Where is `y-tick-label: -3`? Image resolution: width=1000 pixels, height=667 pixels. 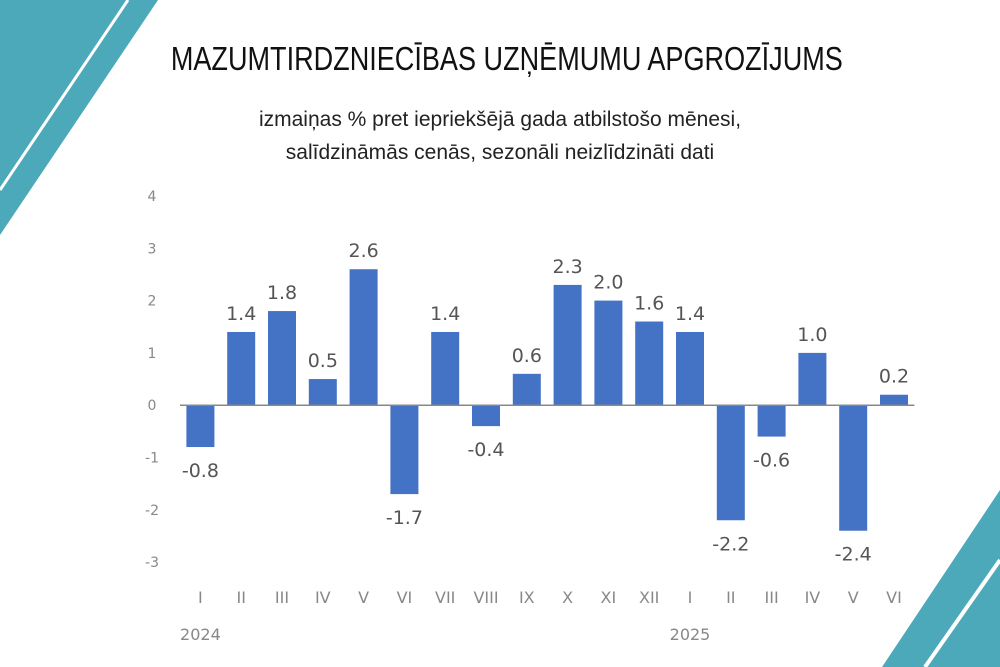 y-tick-label: -3 is located at coordinates (152, 563).